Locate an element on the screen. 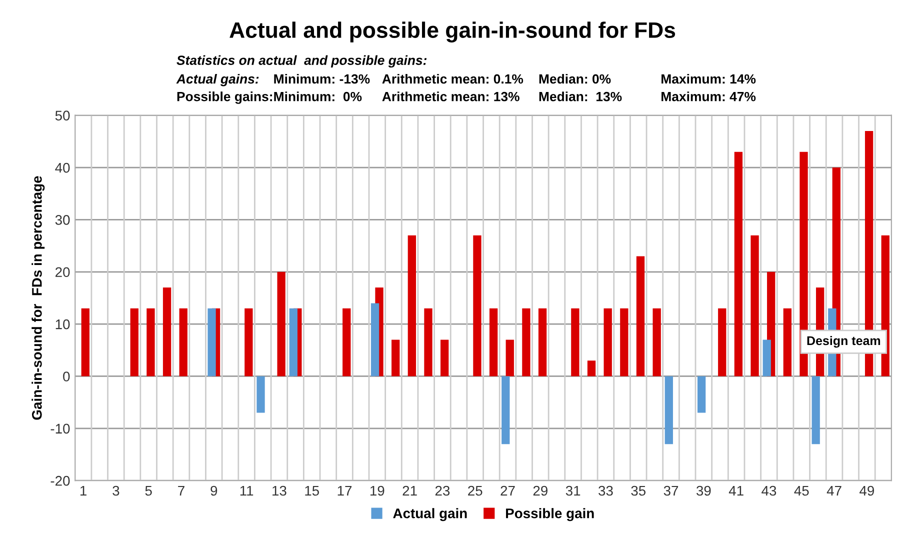 The width and height of the screenshot is (905, 534). y-tick-label: 10 is located at coordinates (63, 324).